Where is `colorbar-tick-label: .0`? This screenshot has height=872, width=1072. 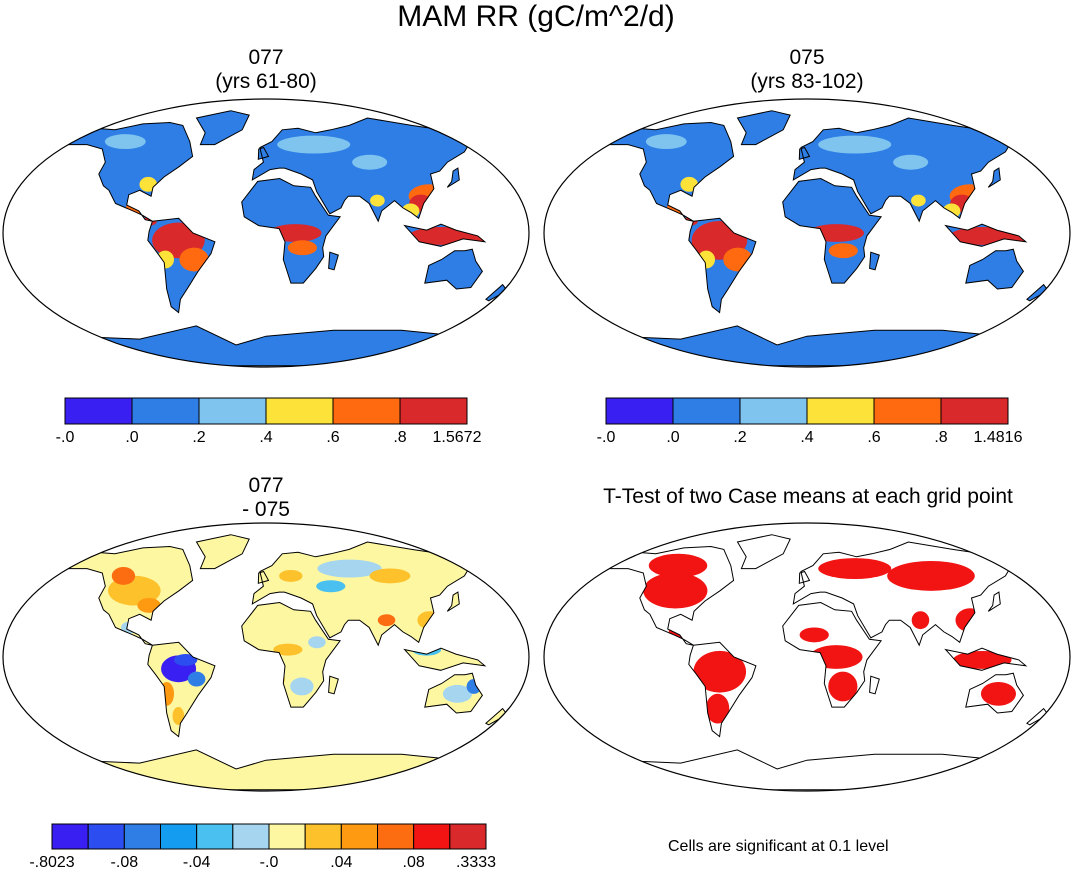
colorbar-tick-label: .0 is located at coordinates (673, 437).